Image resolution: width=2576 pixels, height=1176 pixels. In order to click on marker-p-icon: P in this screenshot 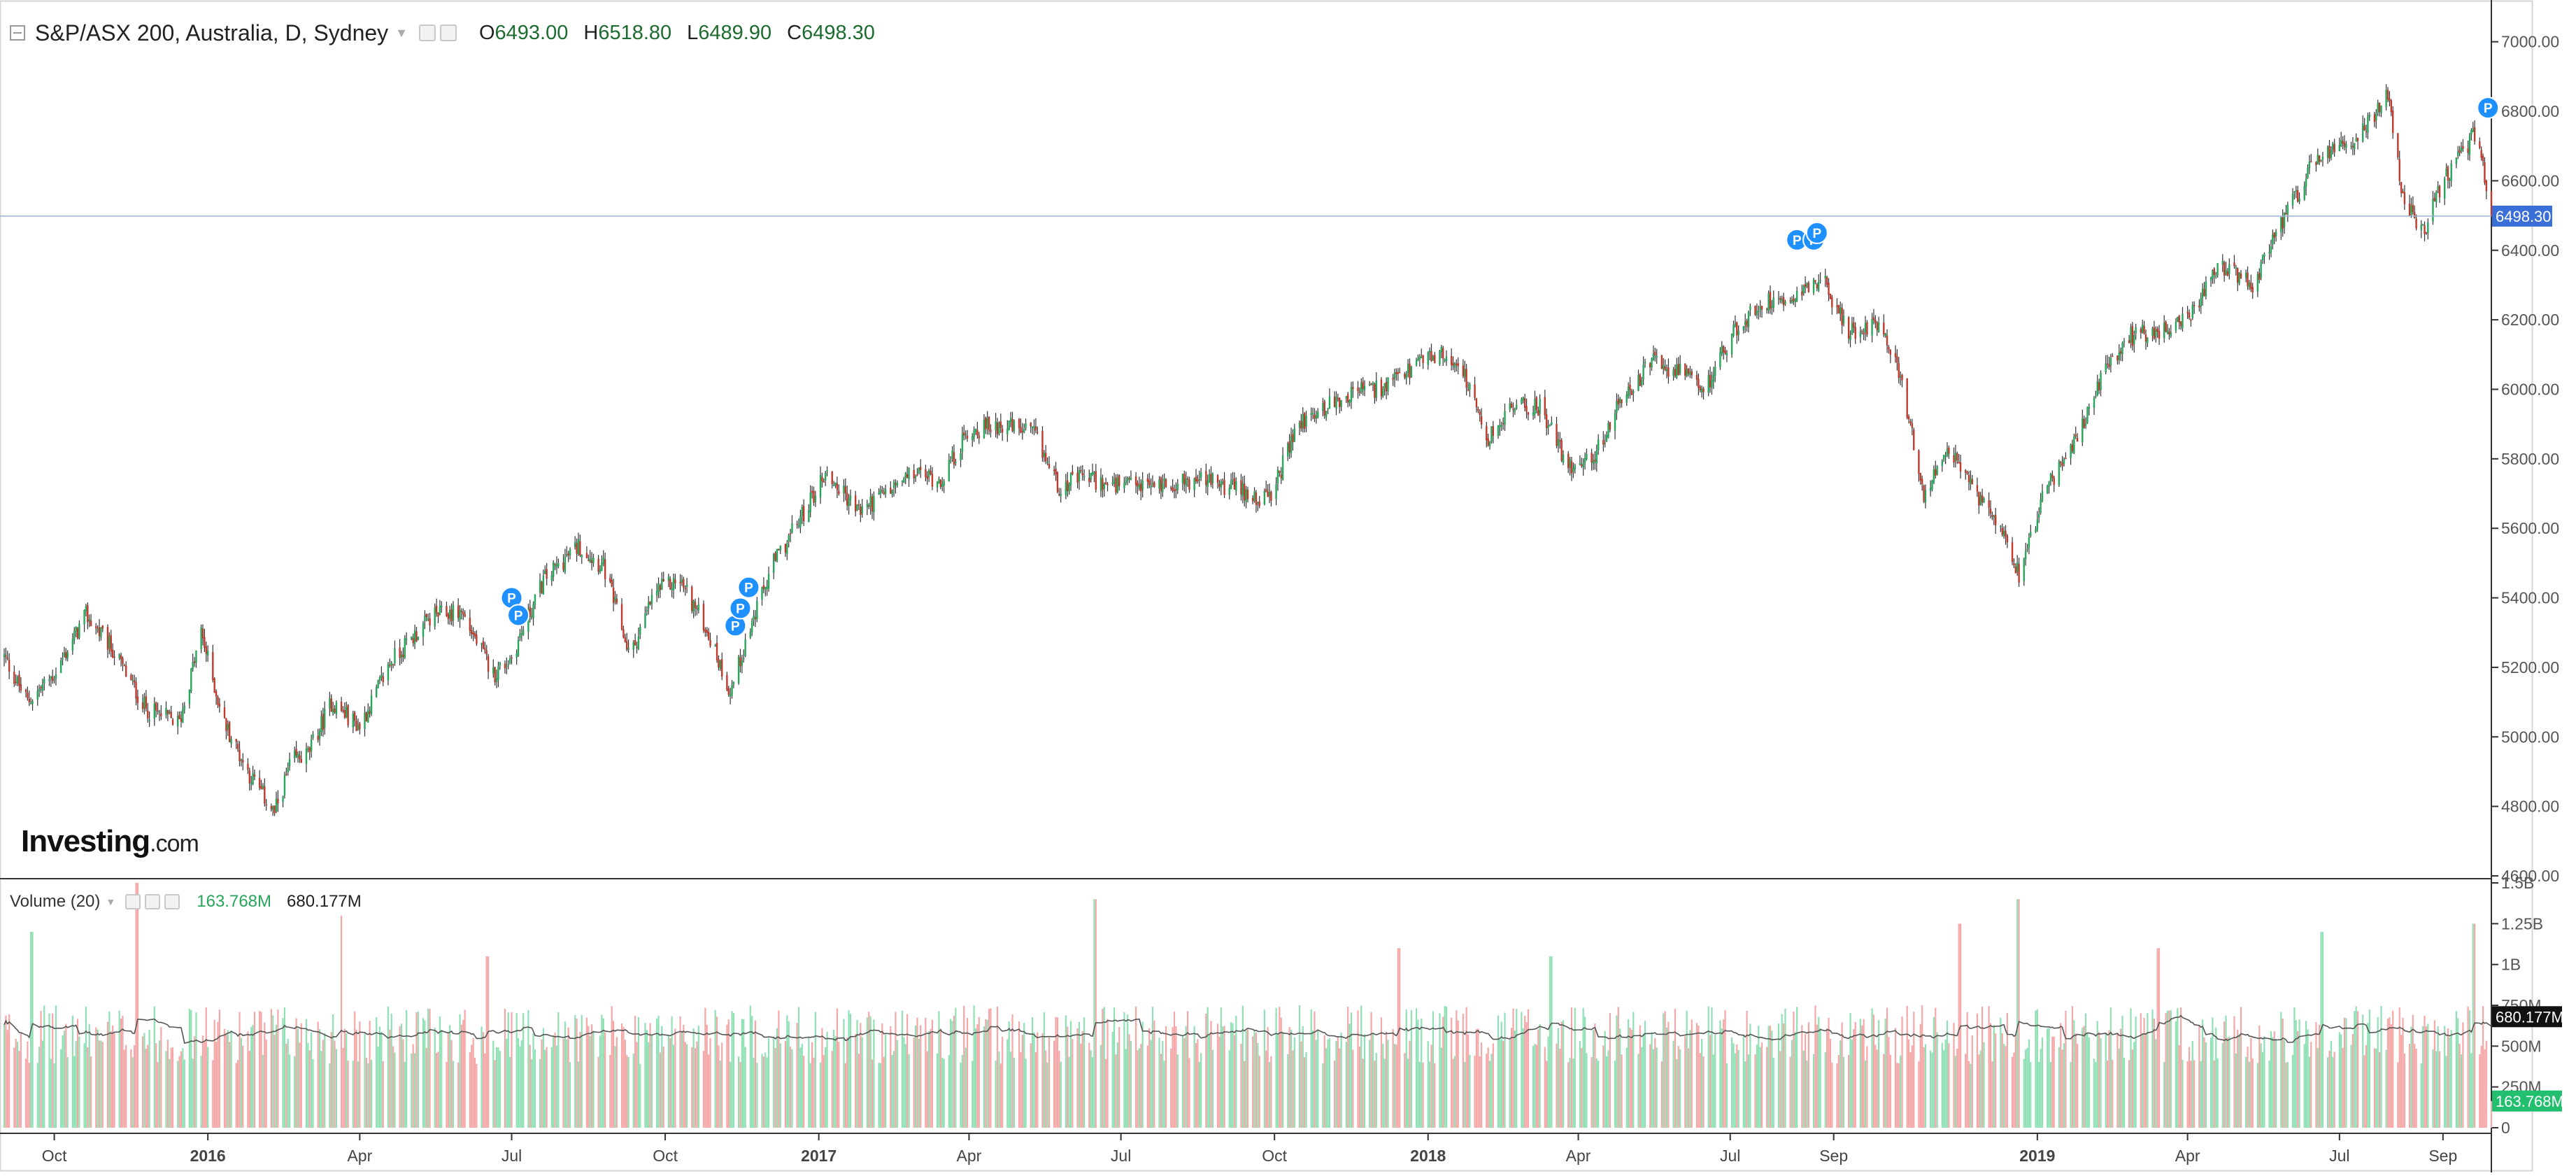, I will do `click(511, 597)`.